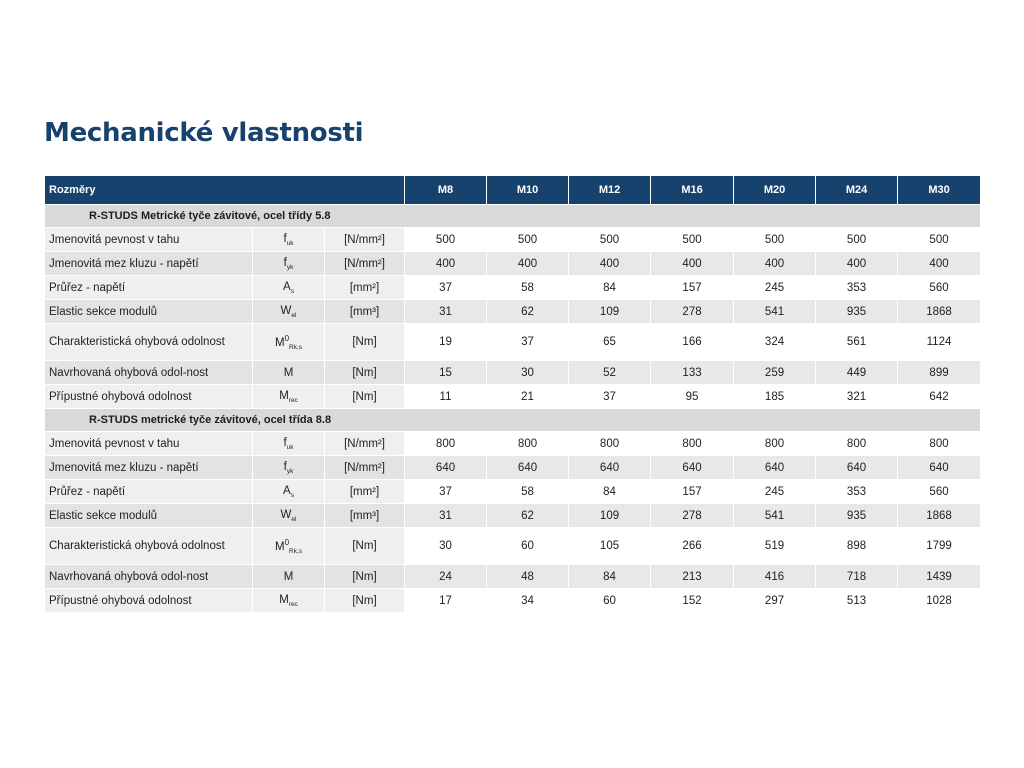  What do you see at coordinates (288, 443) in the screenshot?
I see `property-symbol: fuk` at bounding box center [288, 443].